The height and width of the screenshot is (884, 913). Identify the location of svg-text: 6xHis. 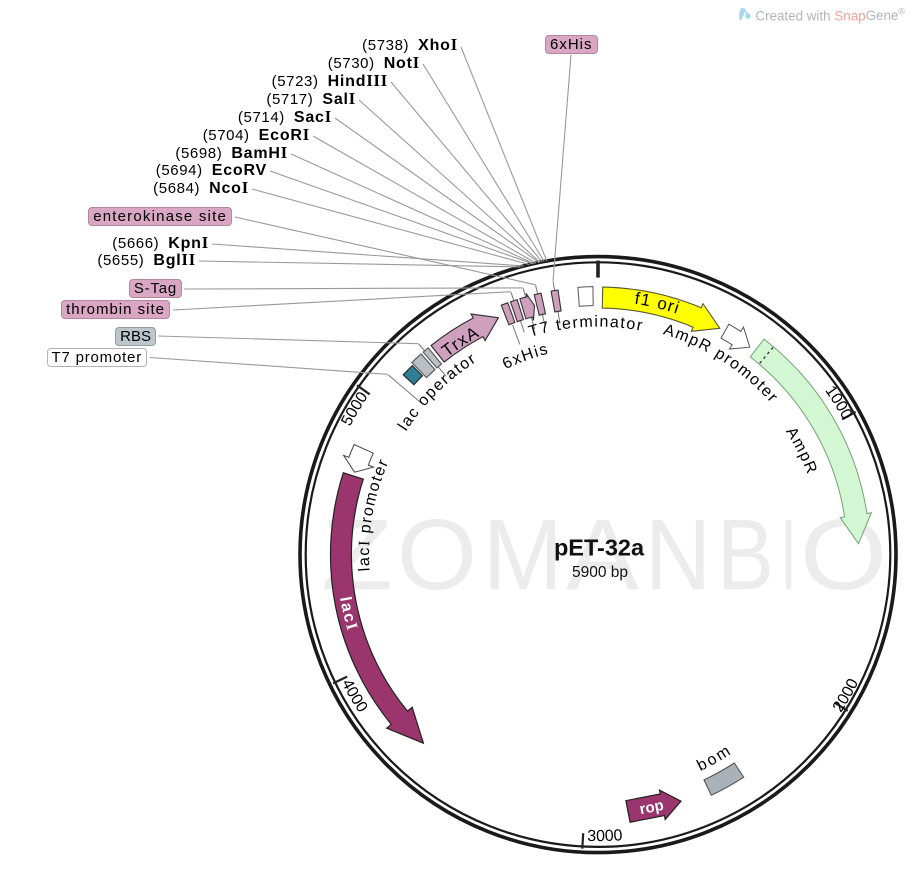
(525, 357).